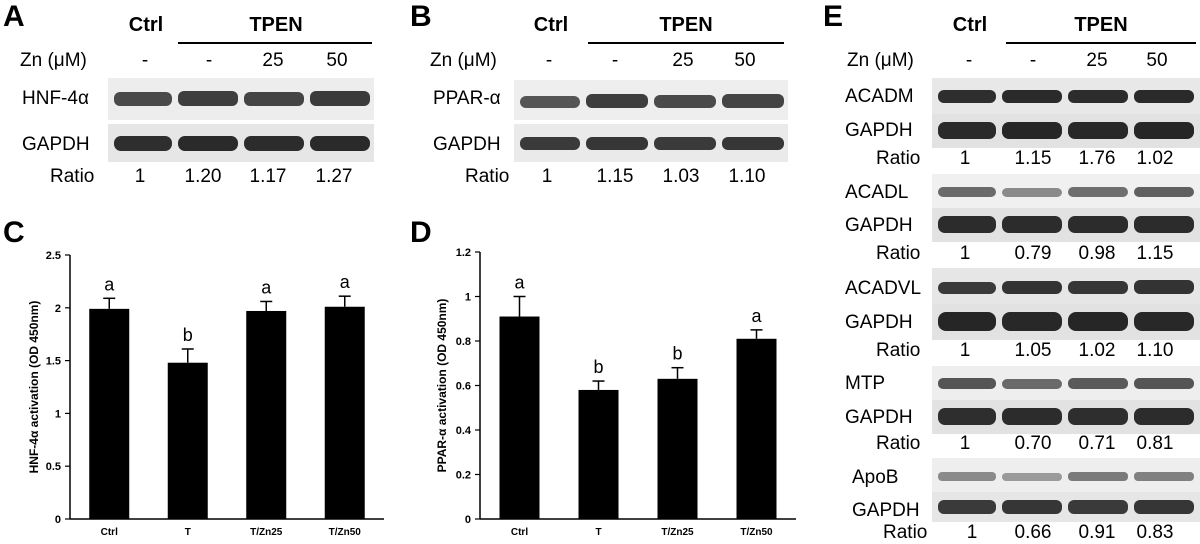  I want to click on panel-e-zn-1: -, so click(969, 60).